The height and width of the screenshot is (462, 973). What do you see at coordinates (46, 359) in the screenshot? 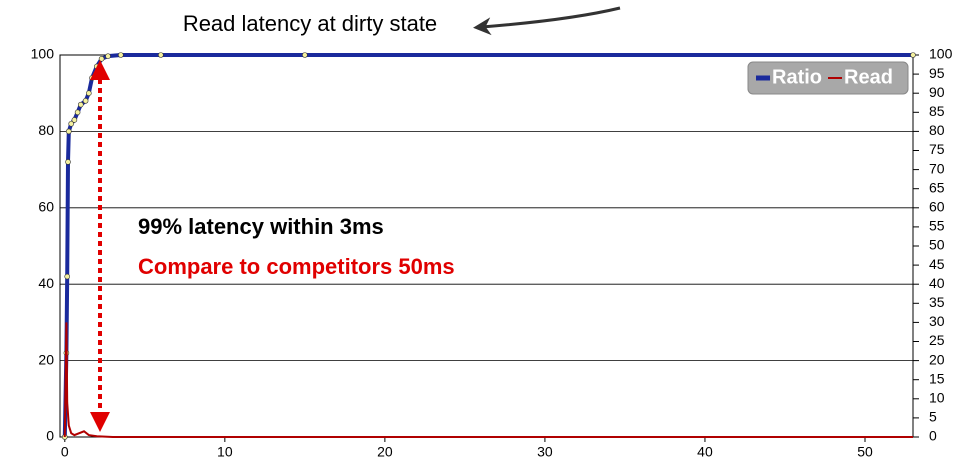
I see `y-tick-label: 20` at bounding box center [46, 359].